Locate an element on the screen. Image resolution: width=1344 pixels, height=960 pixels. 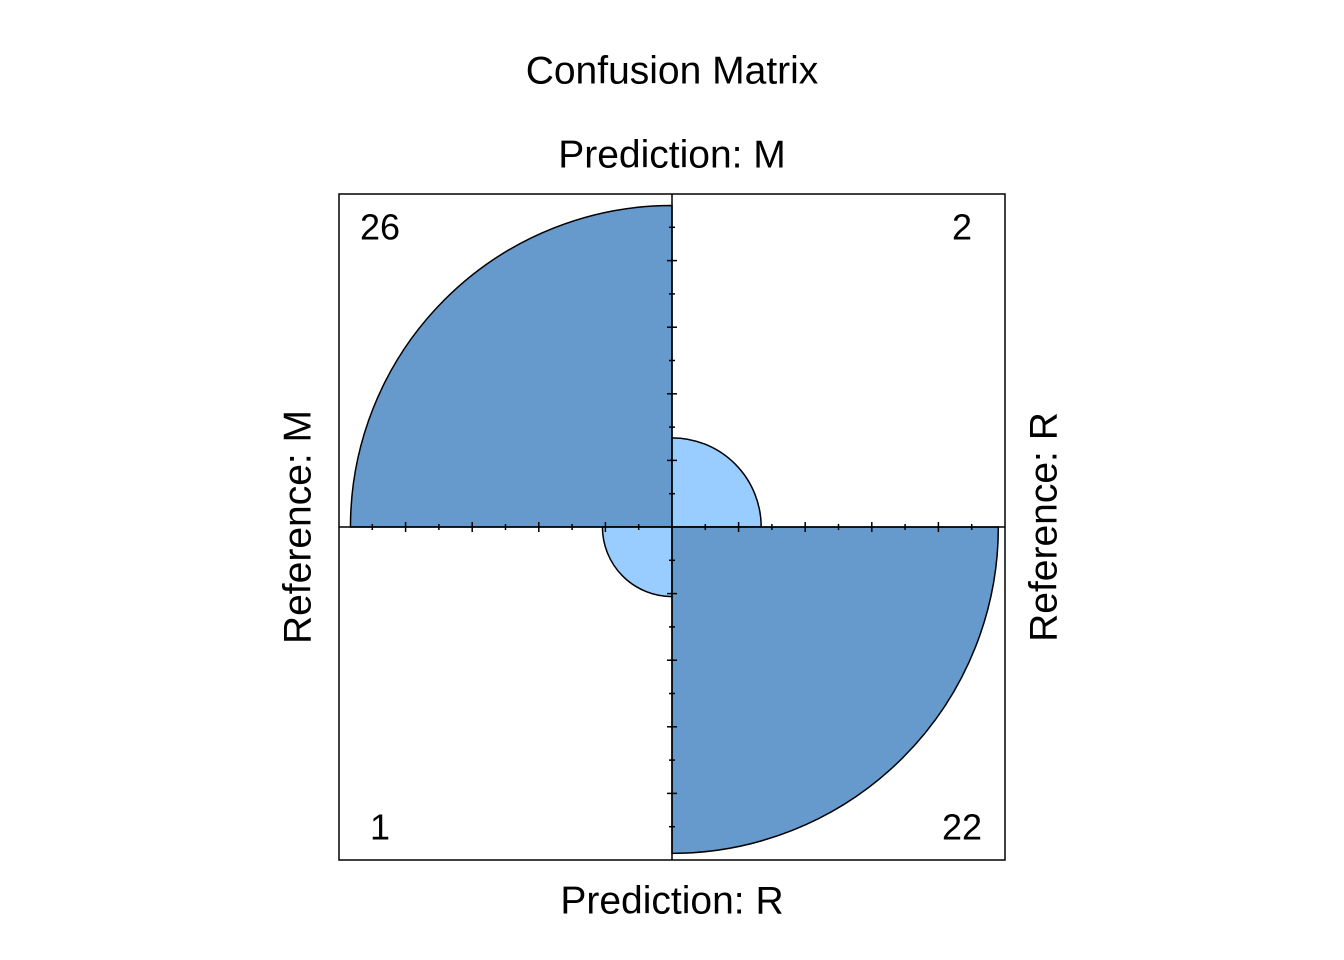
count-label: 26 is located at coordinates (380, 227).